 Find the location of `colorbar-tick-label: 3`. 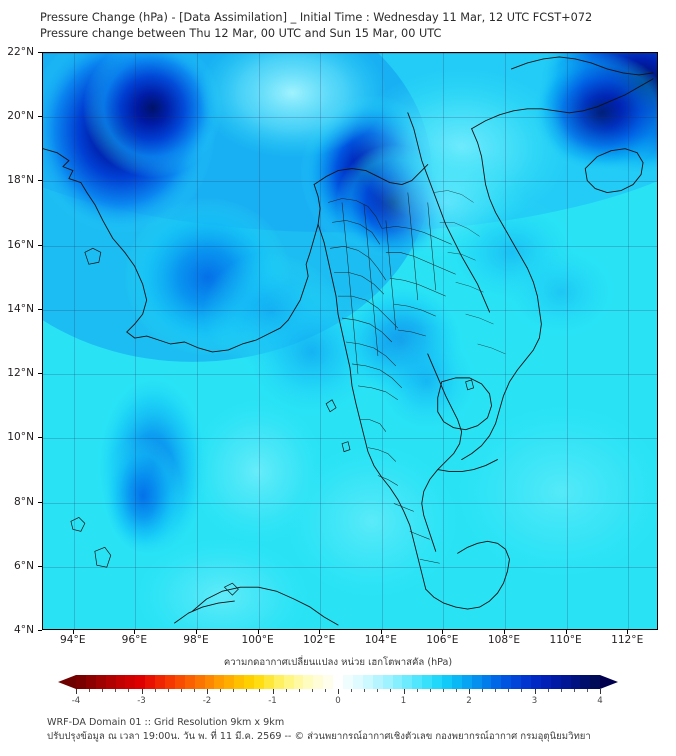

colorbar-tick-label: 3 is located at coordinates (534, 701).